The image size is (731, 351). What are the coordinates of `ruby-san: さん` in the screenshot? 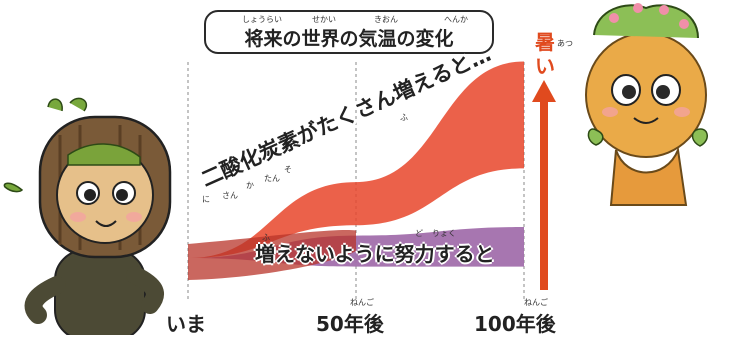 It's located at (230, 195).